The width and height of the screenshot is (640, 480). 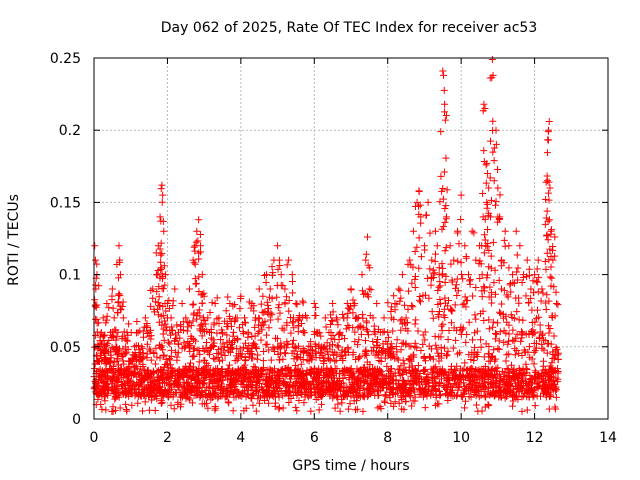 I want to click on x-tick-labels: 0 2 4 6 8 10 12 14, so click(x=353, y=438).